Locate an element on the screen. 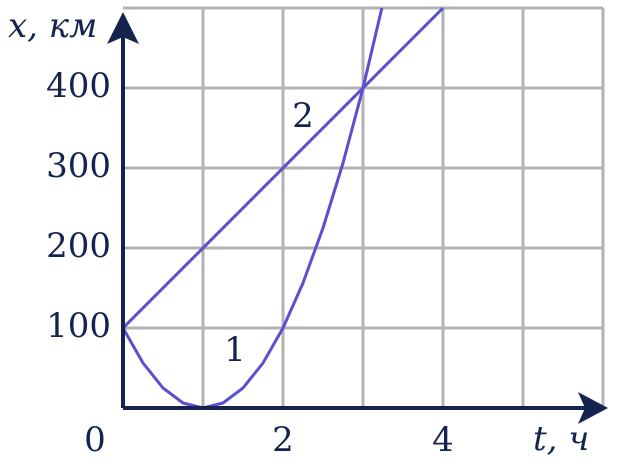 Image resolution: width=633 pixels, height=475 pixels. y-tick-label: 200 is located at coordinates (78, 246).